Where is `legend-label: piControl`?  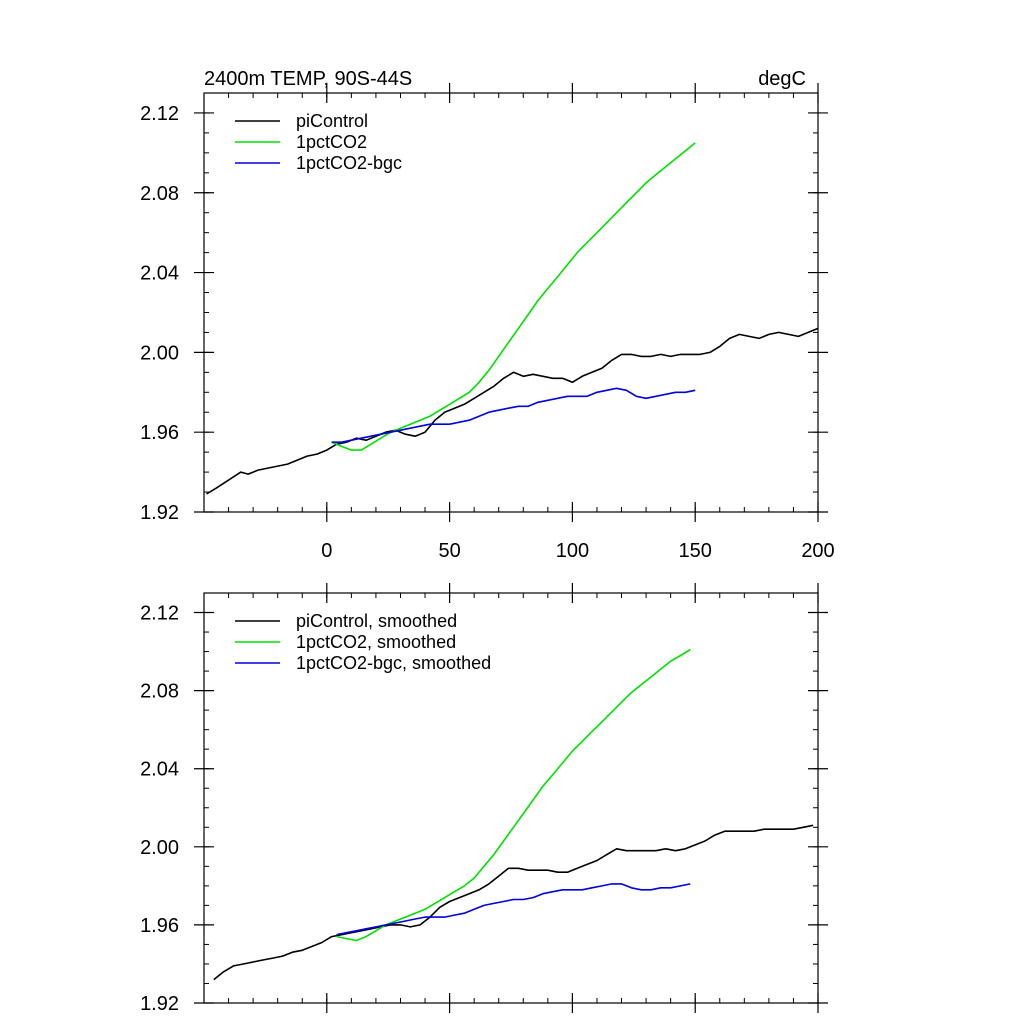 legend-label: piControl is located at coordinates (332, 121).